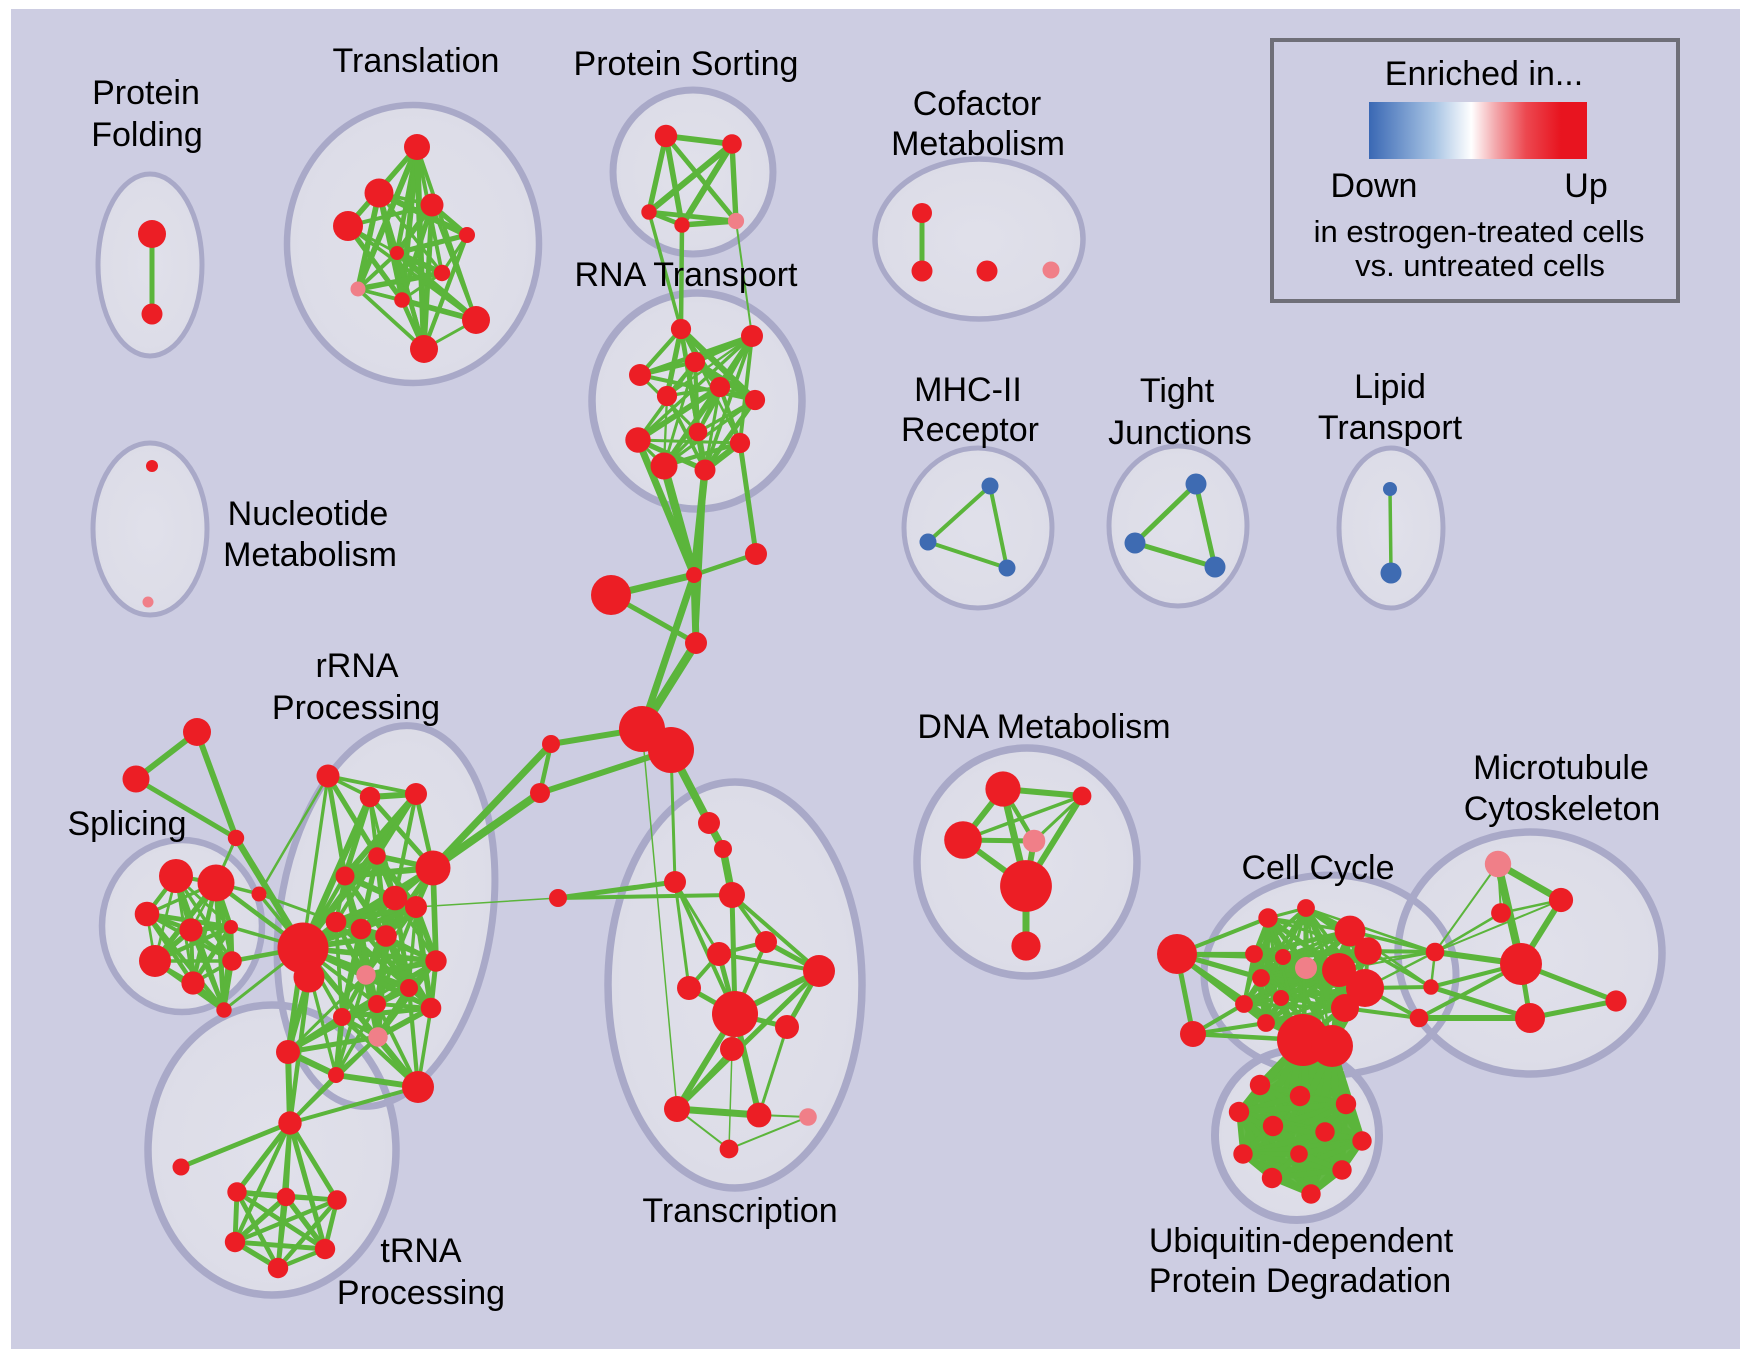  Describe the element at coordinates (416, 61) in the screenshot. I see `svg-text: Translation` at that location.